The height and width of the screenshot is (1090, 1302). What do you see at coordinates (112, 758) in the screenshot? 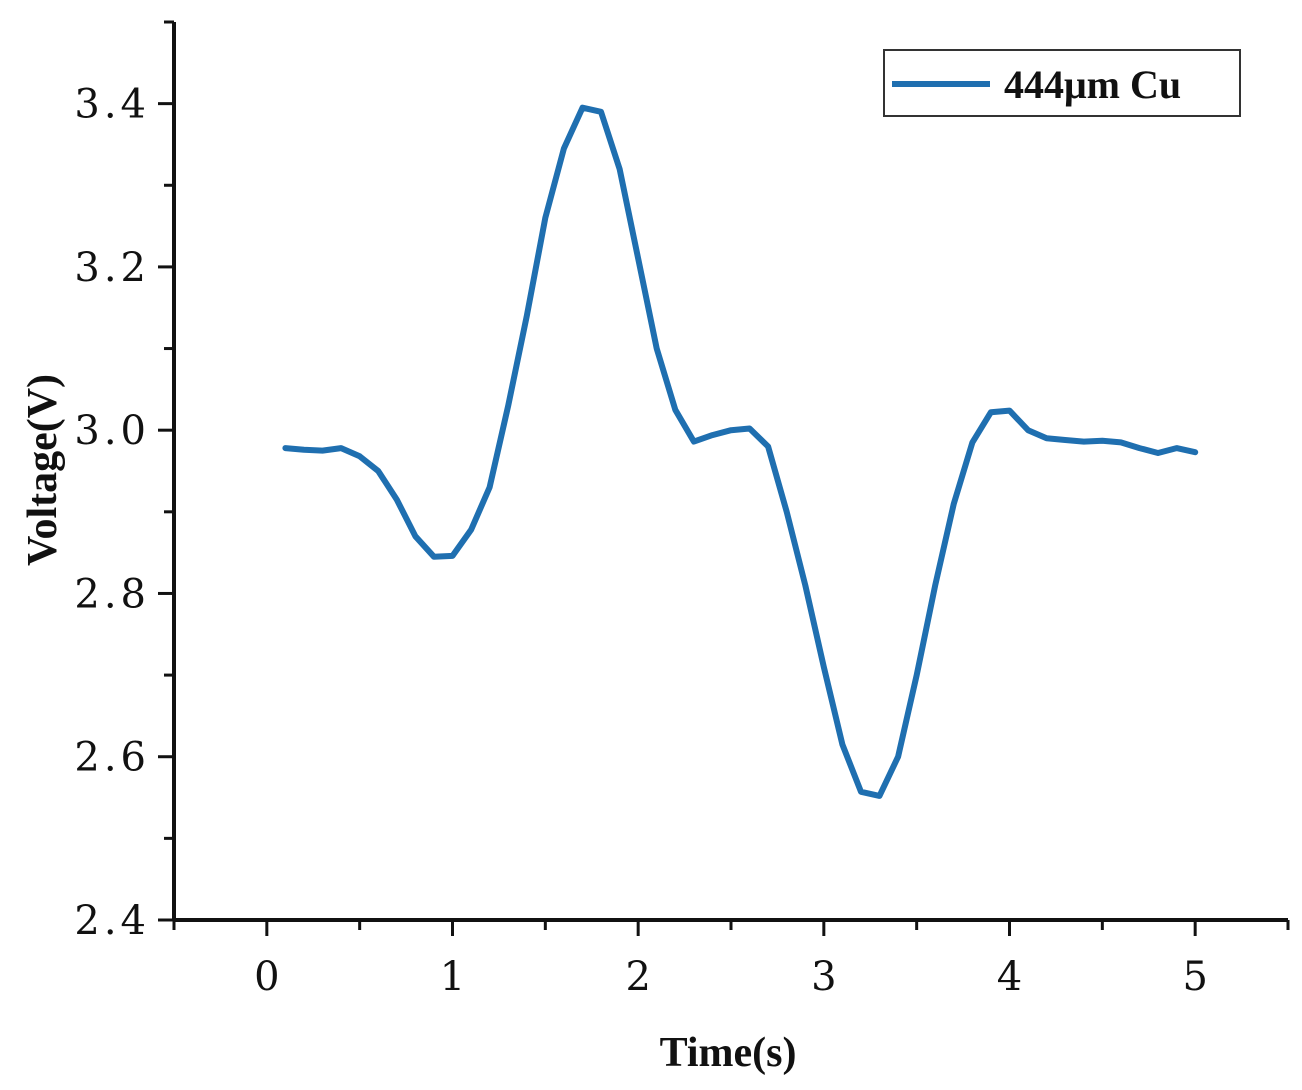
I see `y-tick-label: 2.6` at bounding box center [112, 758].